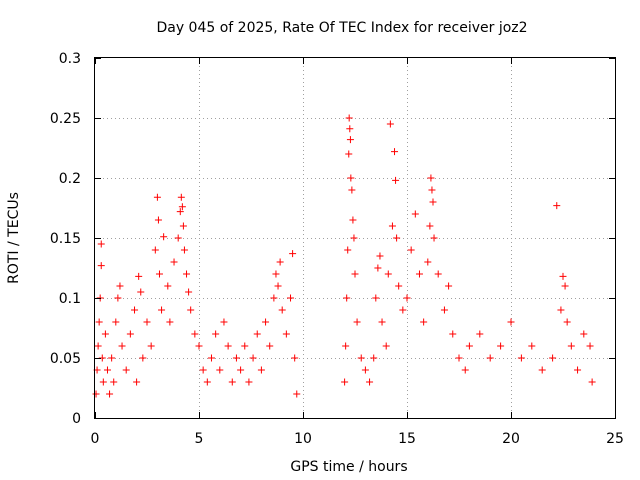 Image resolution: width=640 pixels, height=480 pixels. I want to click on x-axis-label: GPS time / hours, so click(348, 467).